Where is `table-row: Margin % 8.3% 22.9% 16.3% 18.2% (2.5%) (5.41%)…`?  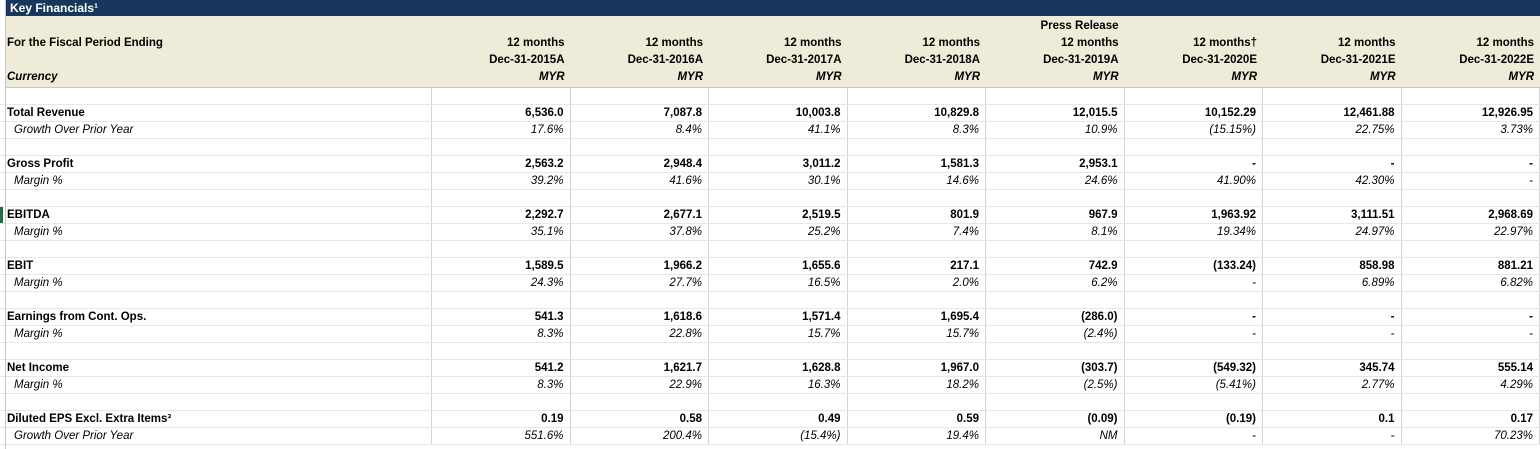 table-row: Margin % 8.3% 22.9% 16.3% 18.2% (2.5%) (5.41%)… is located at coordinates (770, 385).